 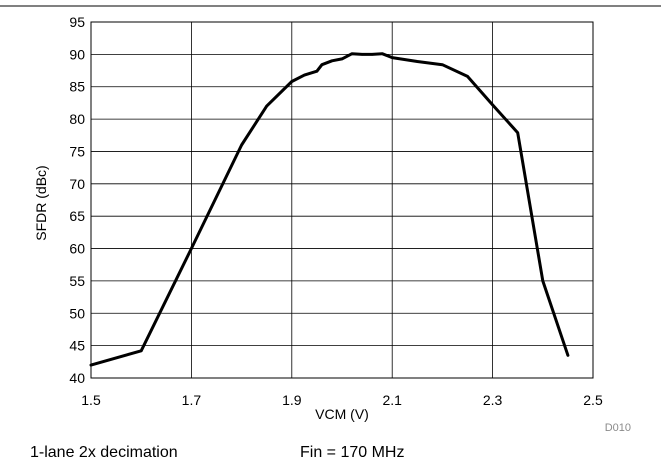 What do you see at coordinates (392, 400) in the screenshot?
I see `x-tick-label: 2.1` at bounding box center [392, 400].